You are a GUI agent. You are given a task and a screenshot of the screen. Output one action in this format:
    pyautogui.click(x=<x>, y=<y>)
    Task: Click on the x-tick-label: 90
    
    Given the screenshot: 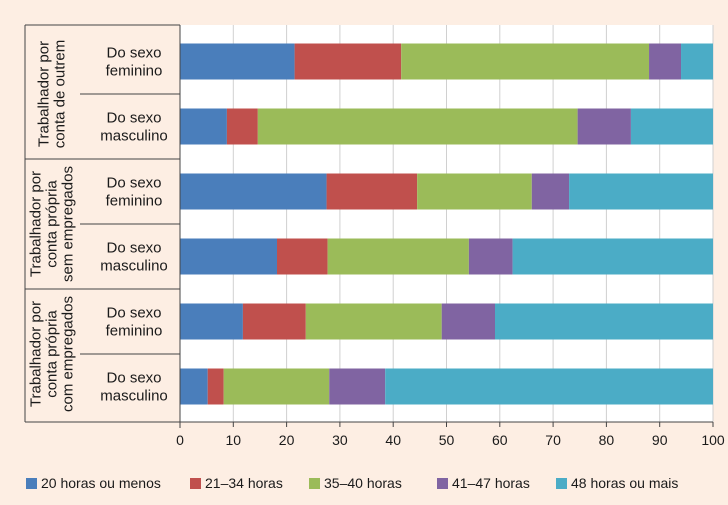 What is the action you would take?
    pyautogui.click(x=660, y=440)
    